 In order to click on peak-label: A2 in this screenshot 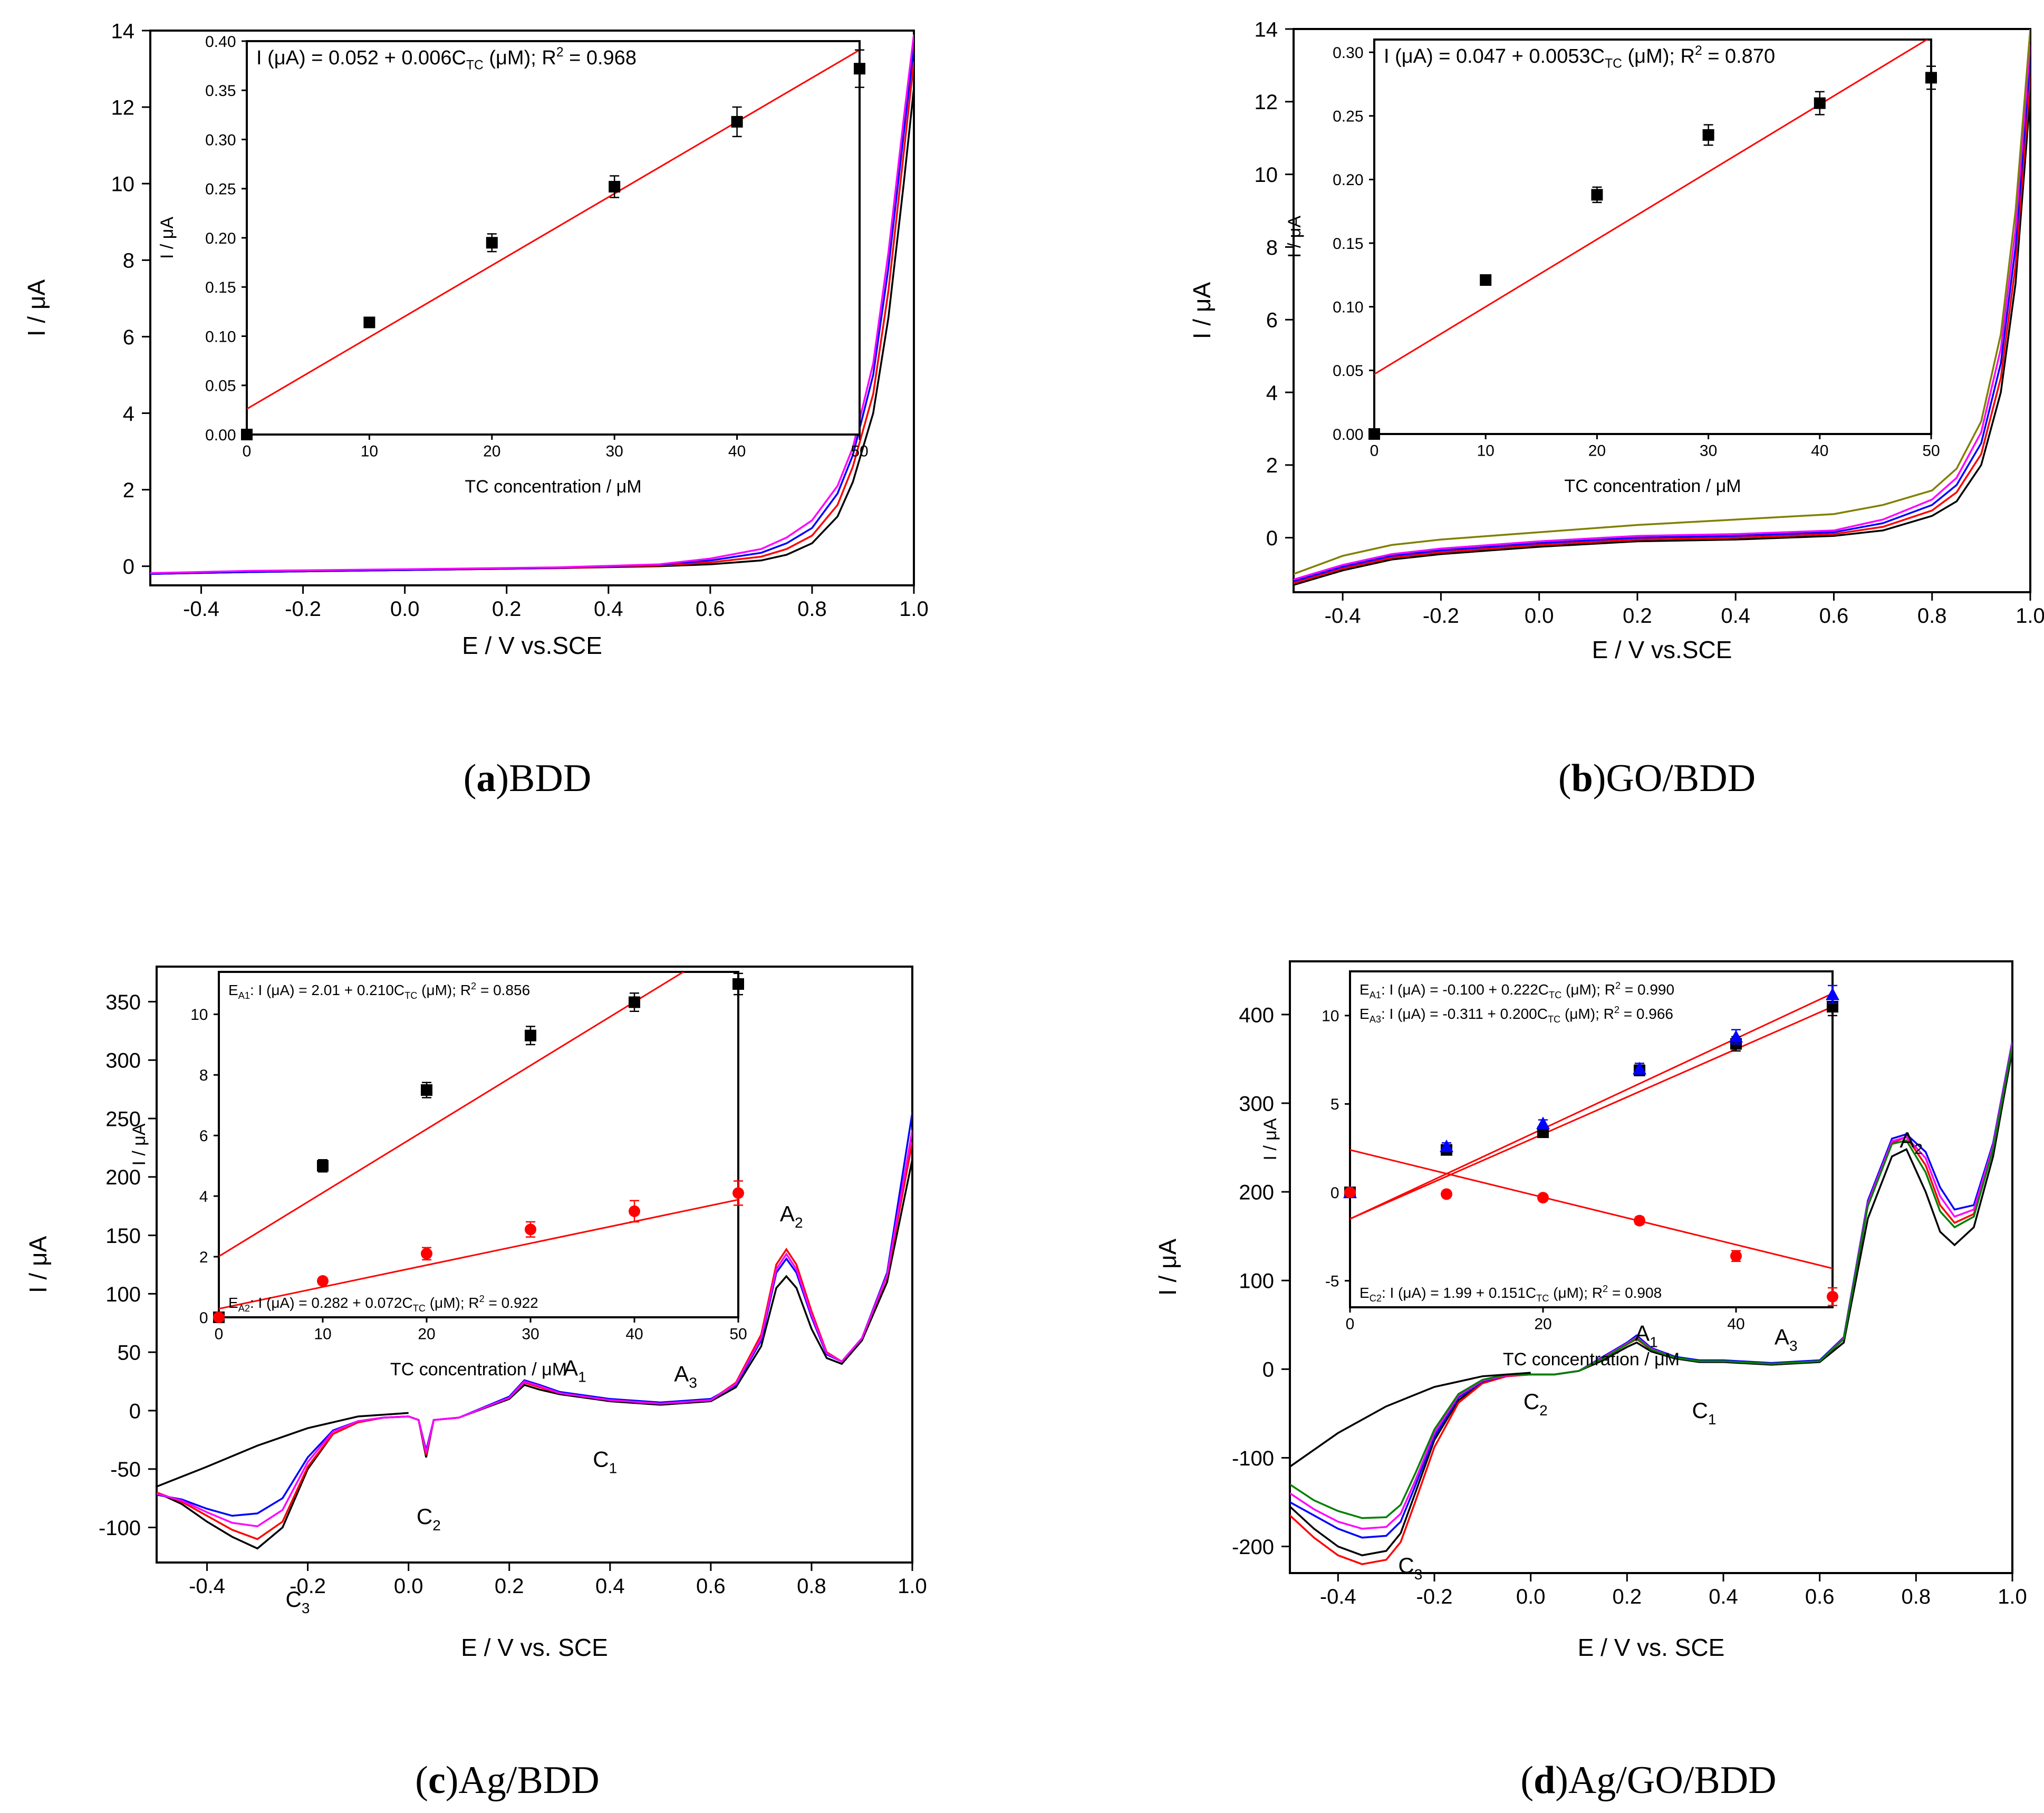, I will do `click(1912, 1142)`.